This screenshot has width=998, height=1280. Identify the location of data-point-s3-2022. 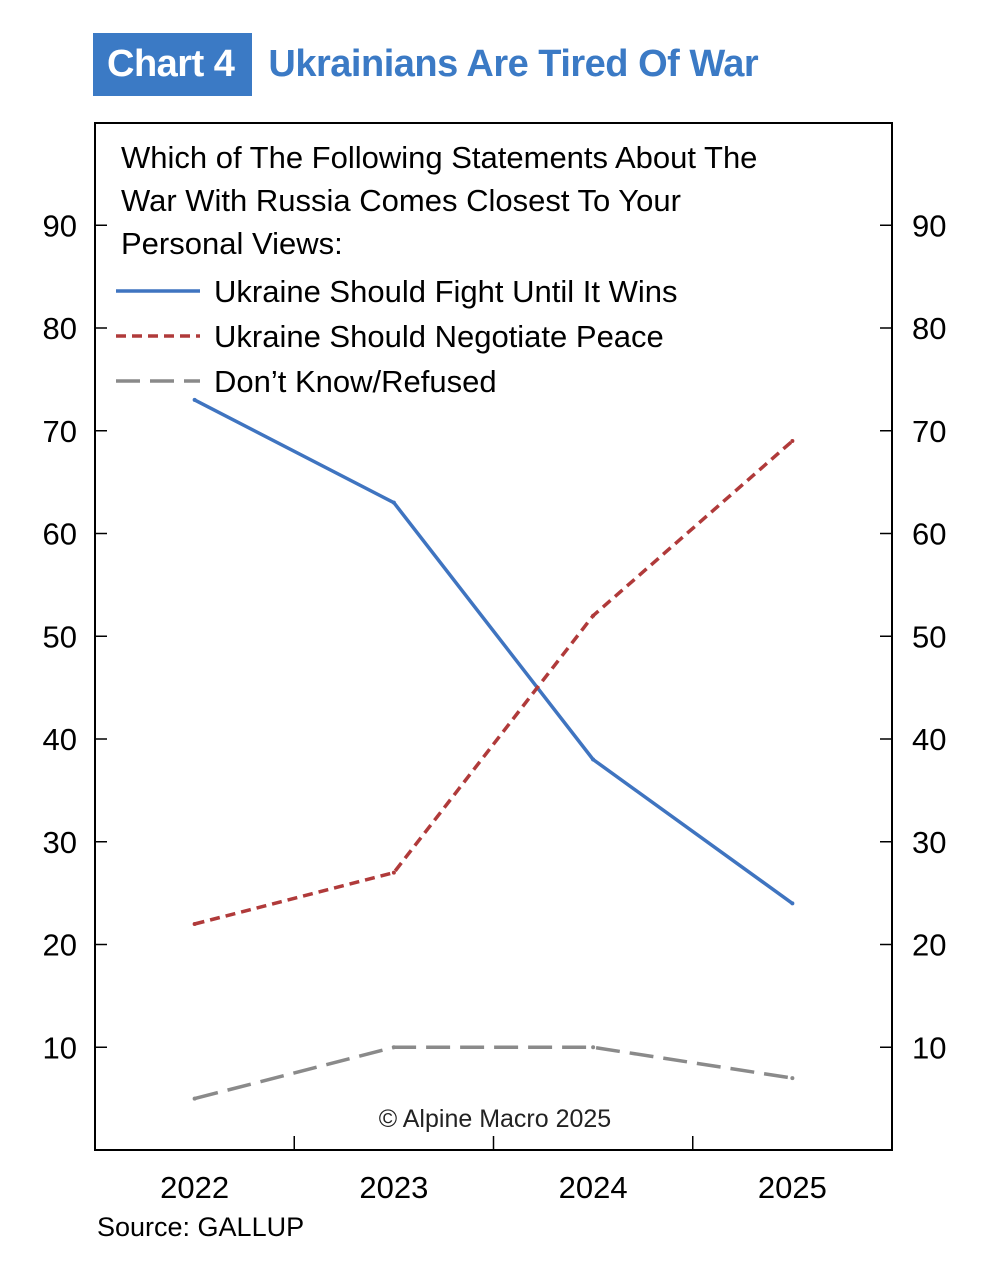
(194, 1098).